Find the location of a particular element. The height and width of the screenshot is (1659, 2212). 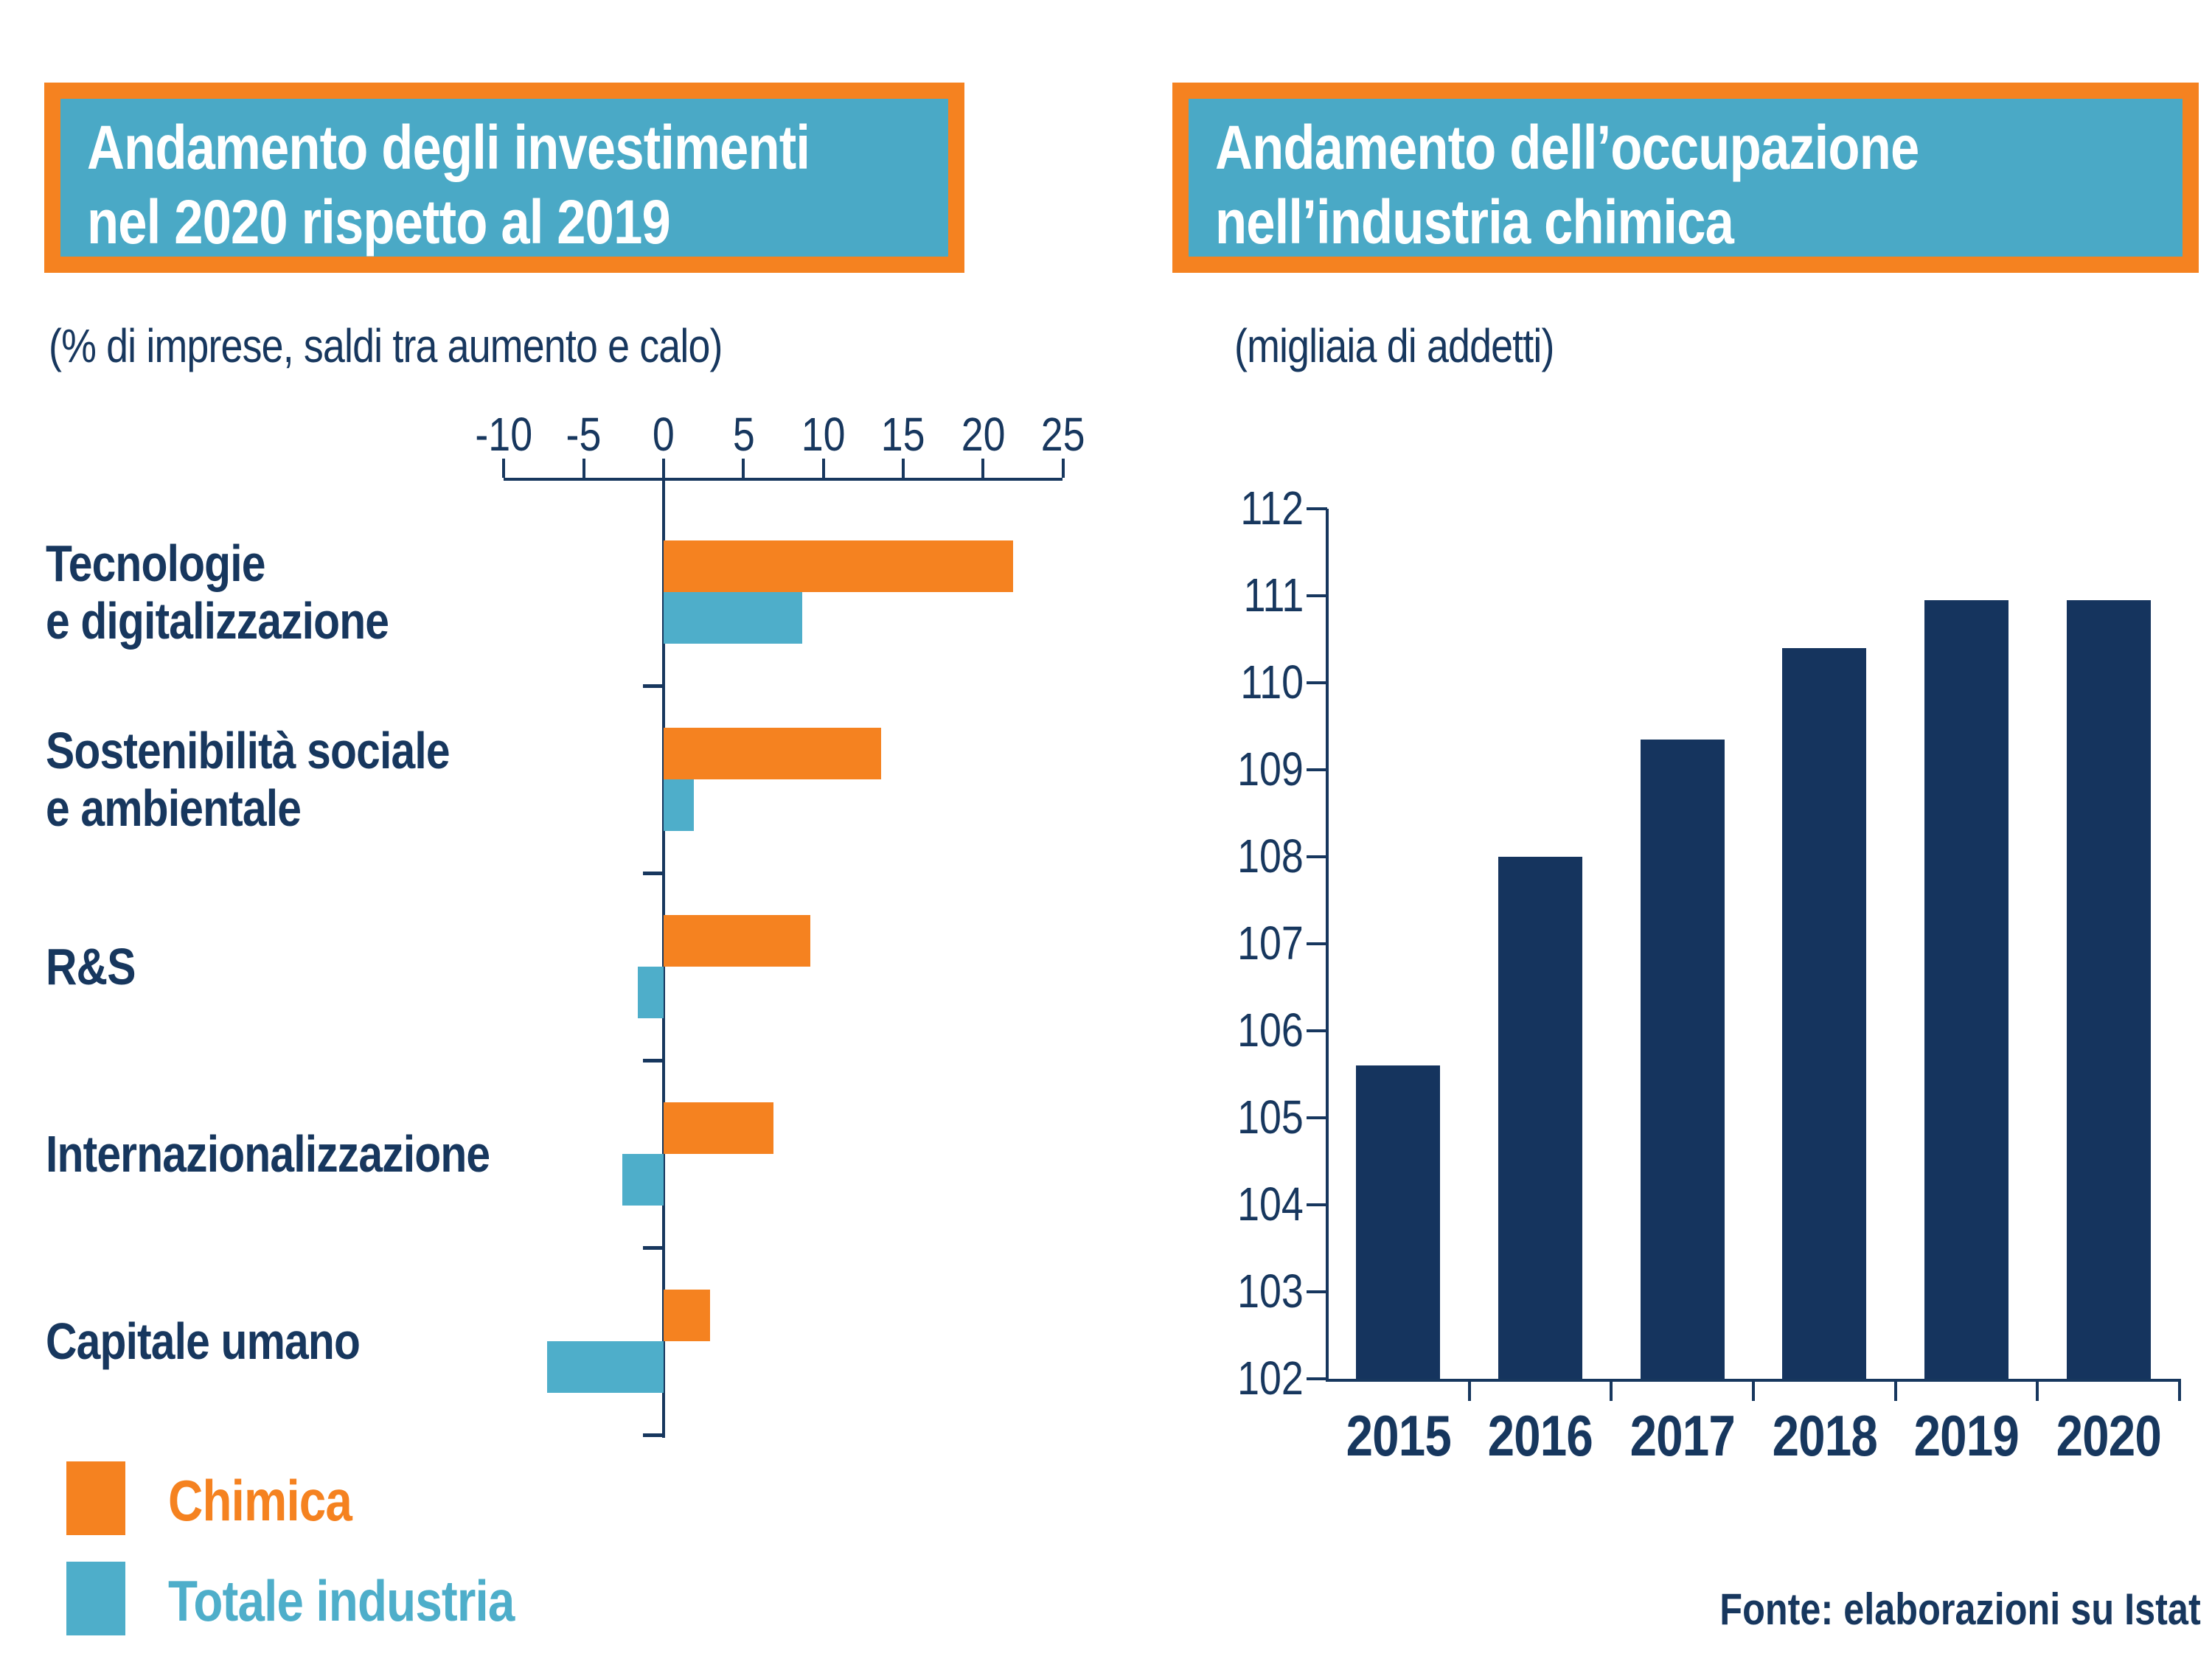

left-title-line-2: nel 2020 rispetto al 2019 is located at coordinates (379, 222).